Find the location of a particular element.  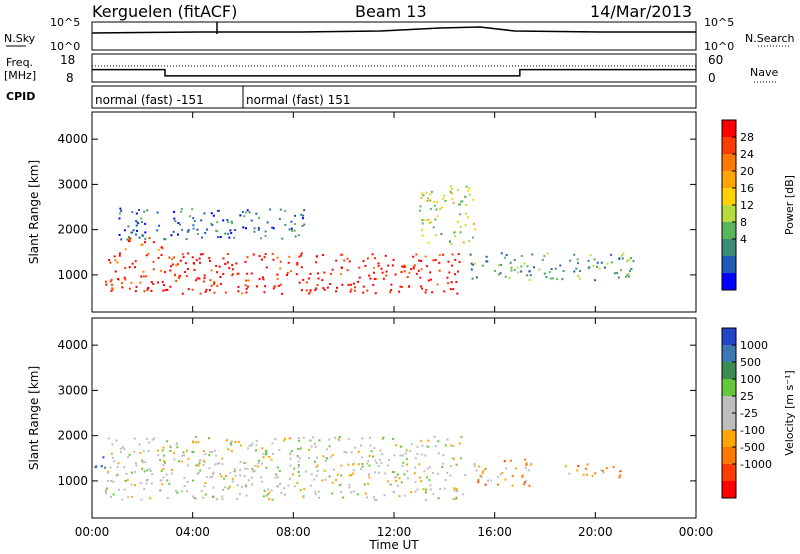

cpid-segments: normal (fast) -151 normal (fast) 151 is located at coordinates (222, 97).